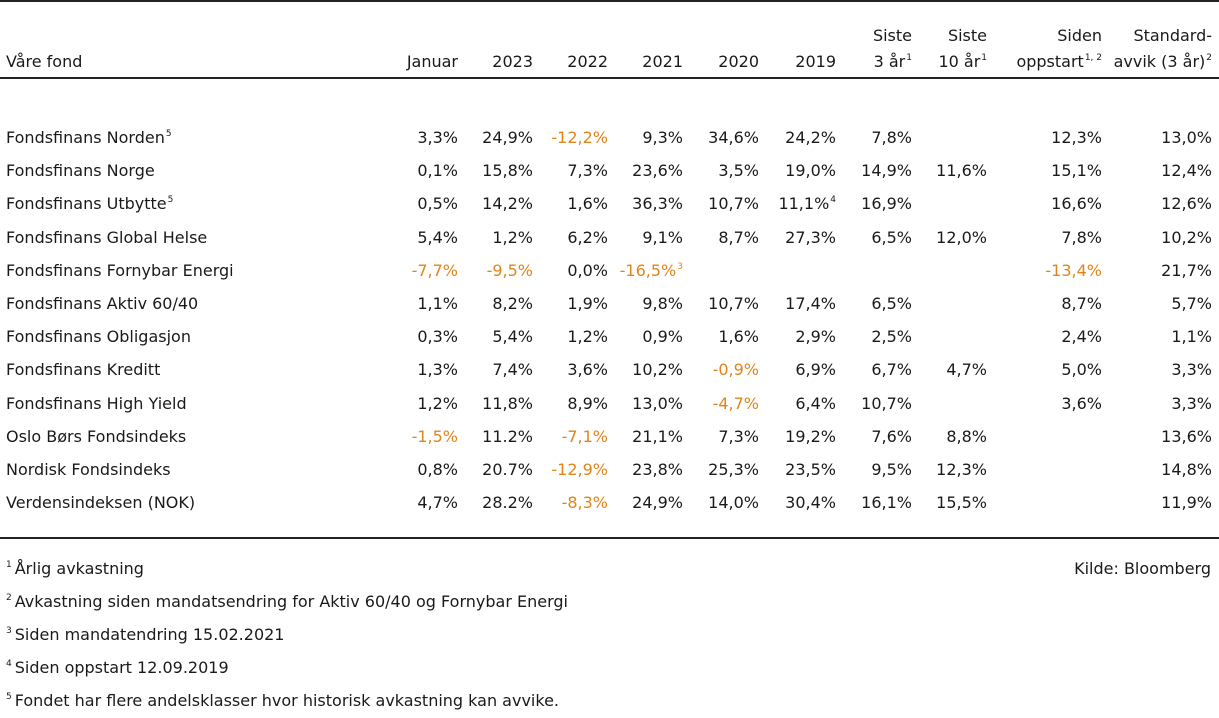  I want to click on fund-name: Fondsfinans Norge, so click(80, 171).